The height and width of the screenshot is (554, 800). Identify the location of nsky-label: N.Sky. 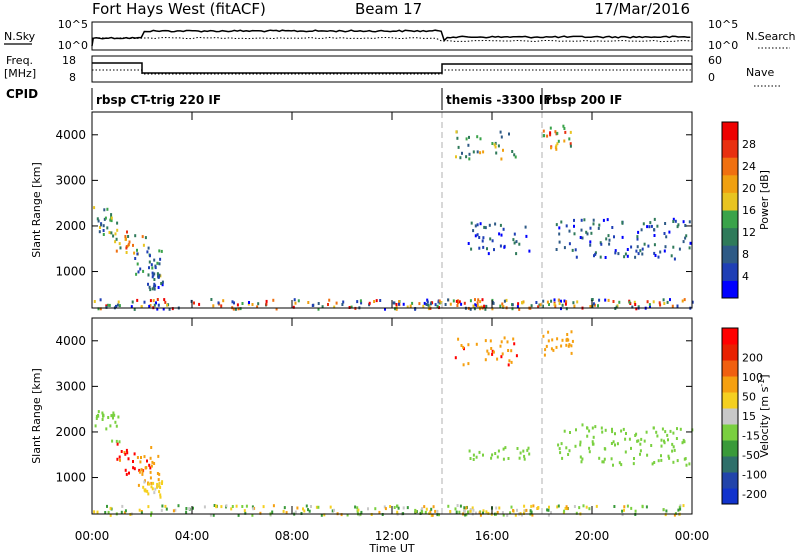
(20, 36).